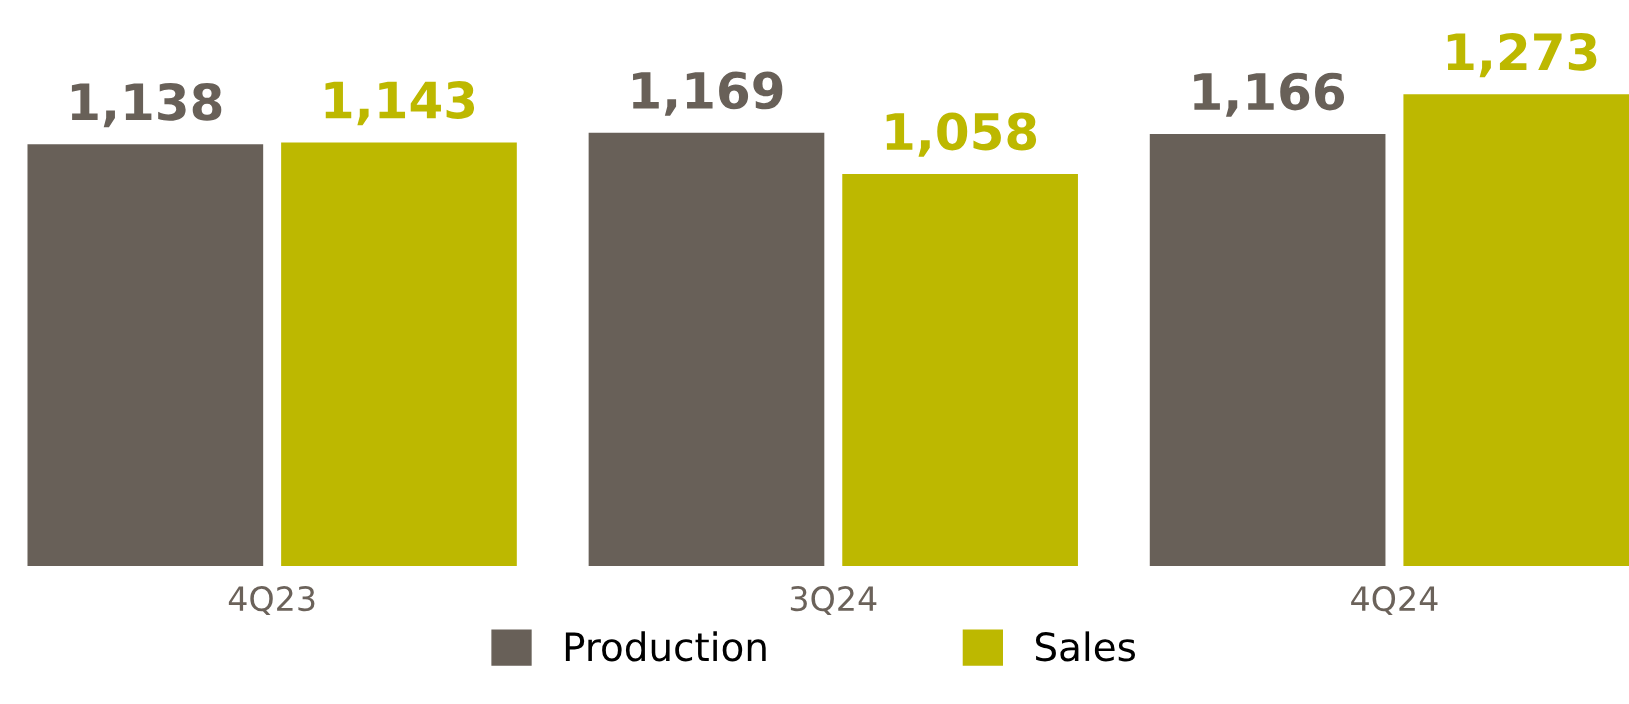 The height and width of the screenshot is (704, 1629). What do you see at coordinates (271, 601) in the screenshot?
I see `x-tick-label: 4Q23` at bounding box center [271, 601].